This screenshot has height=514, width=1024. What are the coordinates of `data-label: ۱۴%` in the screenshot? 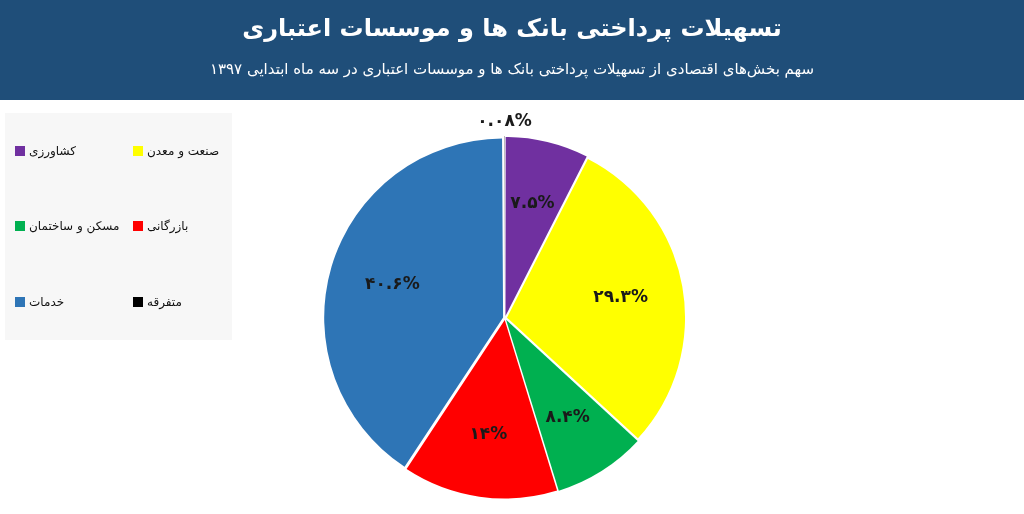 It's located at (488, 432).